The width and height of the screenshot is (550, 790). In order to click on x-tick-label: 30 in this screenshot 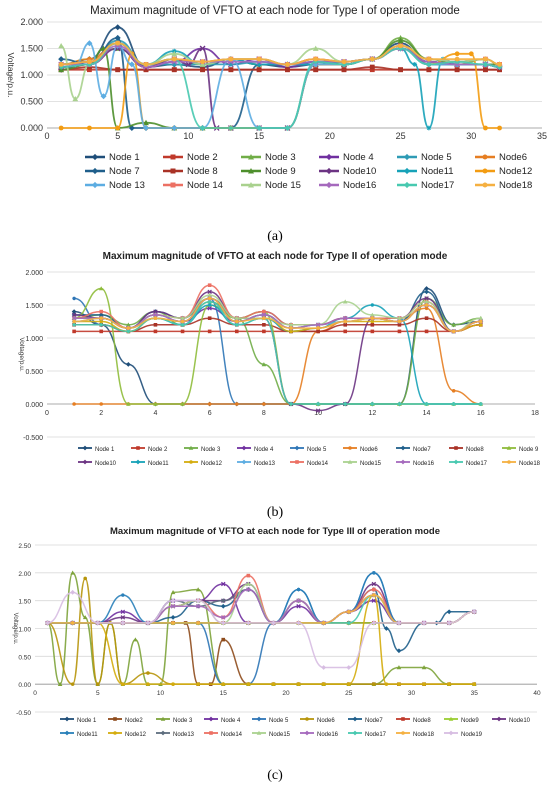, I will do `click(412, 693)`.